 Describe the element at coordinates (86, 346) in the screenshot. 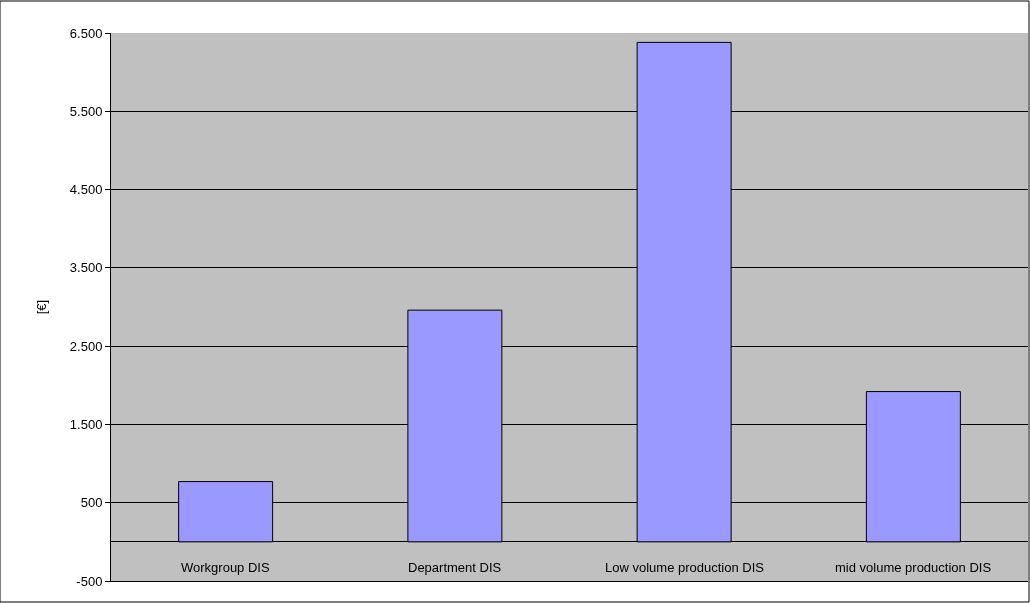

I see `y-tick-label: 2.500` at that location.